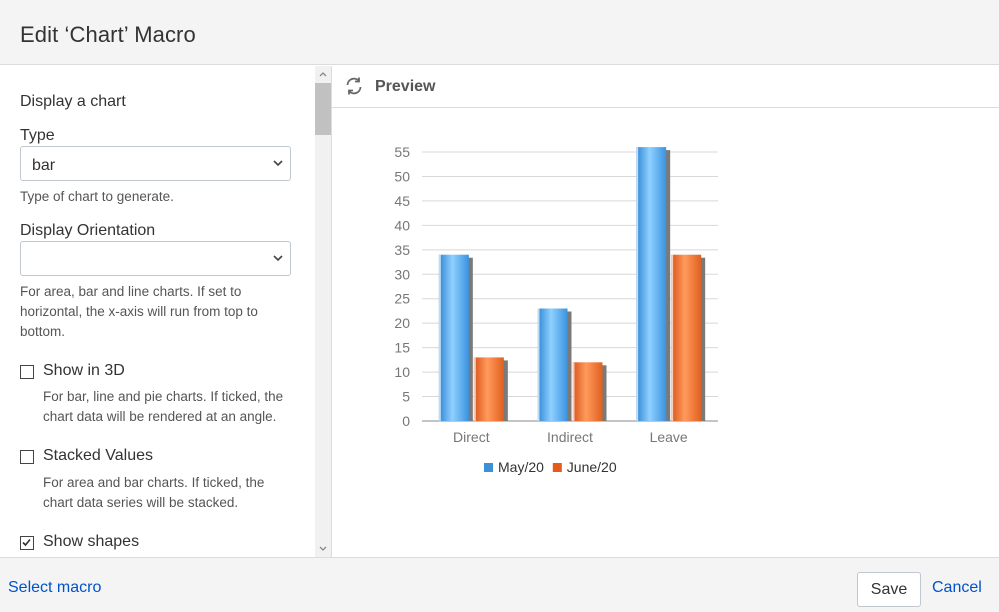  Describe the element at coordinates (323, 109) in the screenshot. I see `scrollbar-thumb` at that location.